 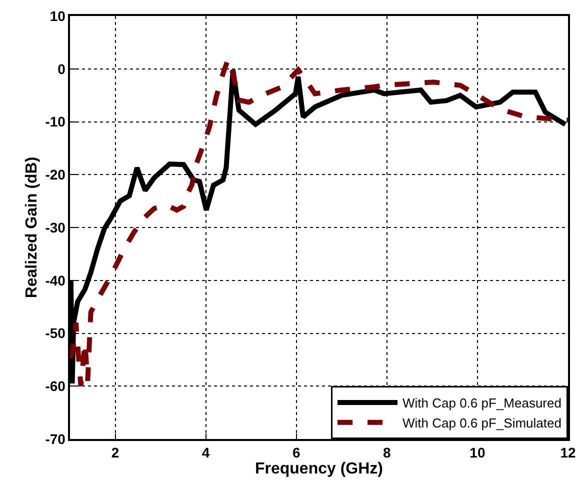 I want to click on x-tick-label: 10, so click(x=478, y=452).